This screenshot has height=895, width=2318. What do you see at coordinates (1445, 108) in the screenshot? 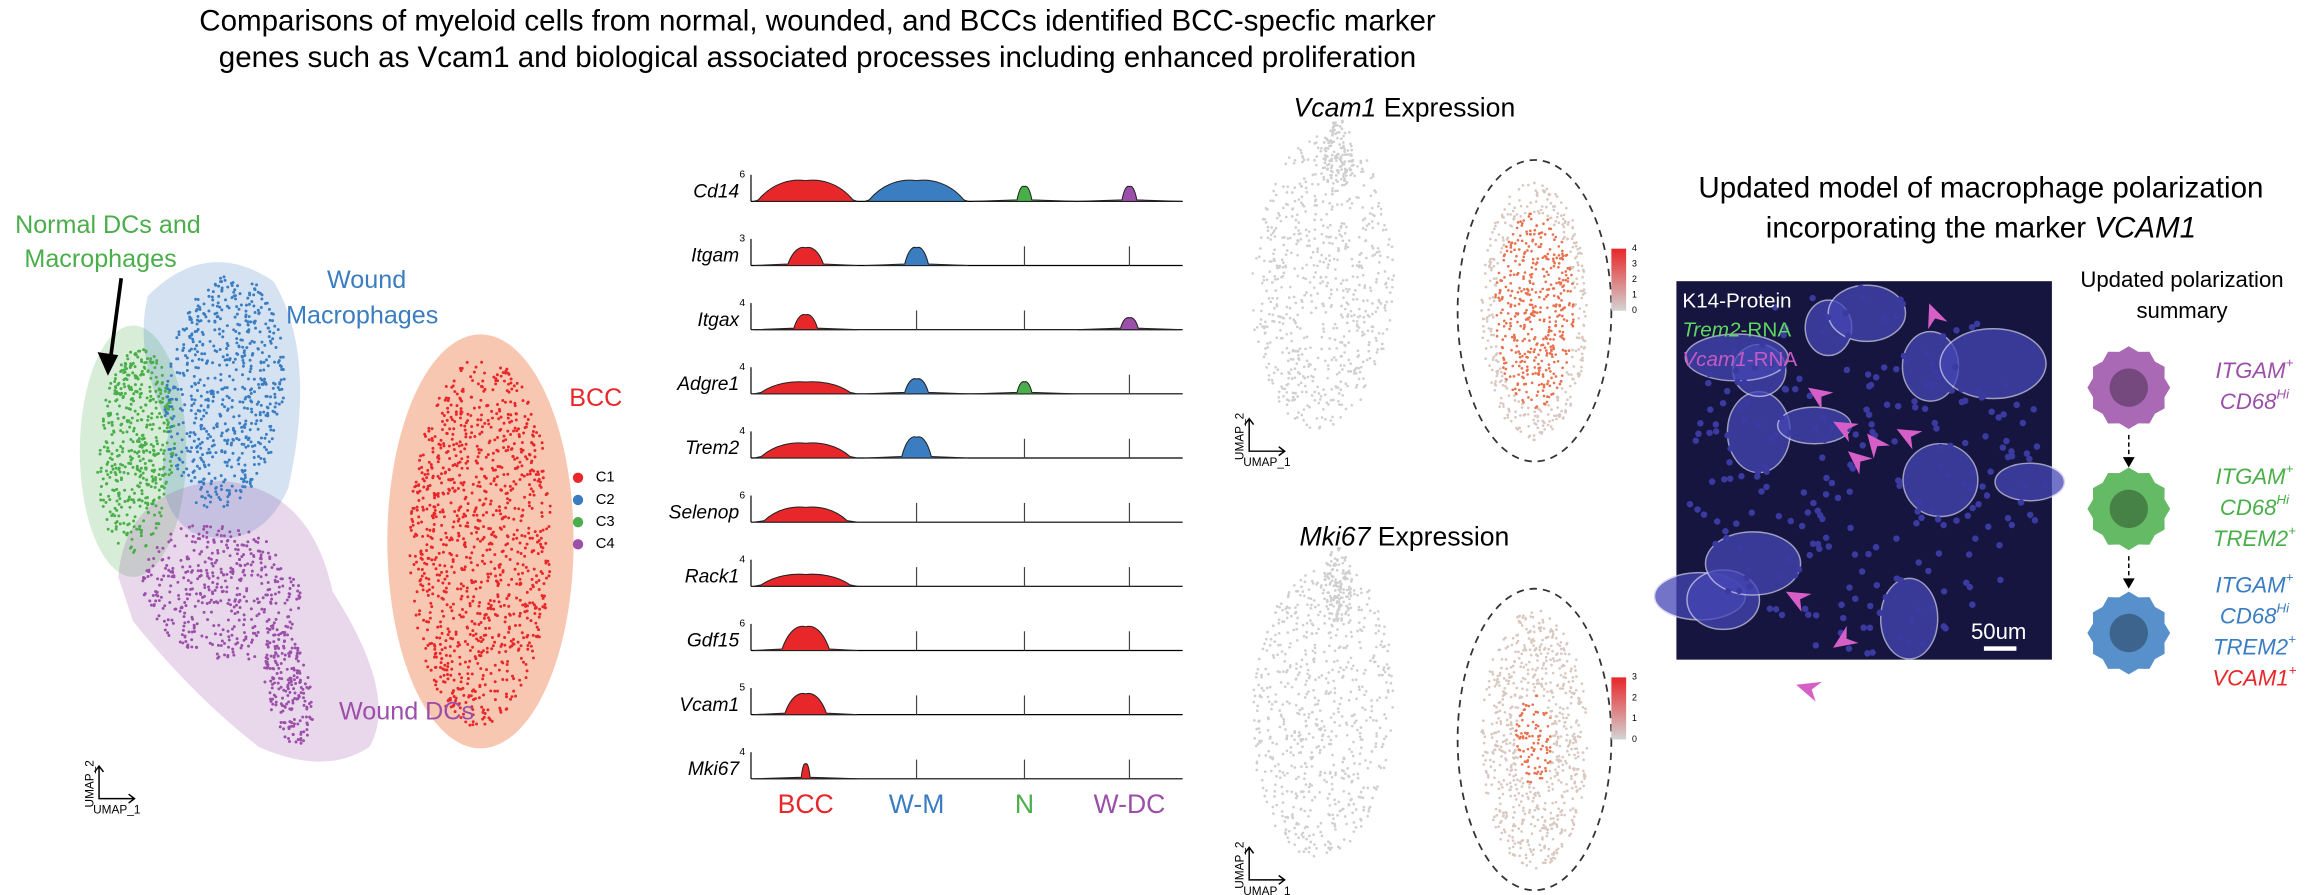
I see `title-suffix: Expression` at bounding box center [1445, 108].